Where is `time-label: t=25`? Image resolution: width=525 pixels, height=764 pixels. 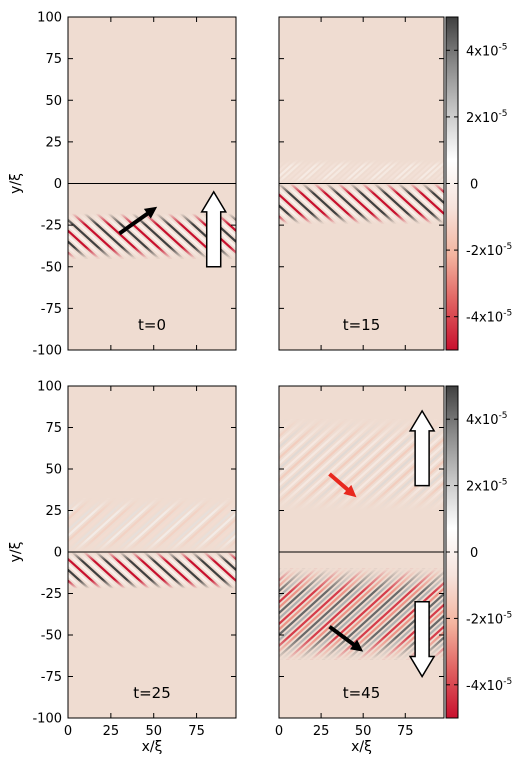 time-label: t=25 is located at coordinates (152, 693).